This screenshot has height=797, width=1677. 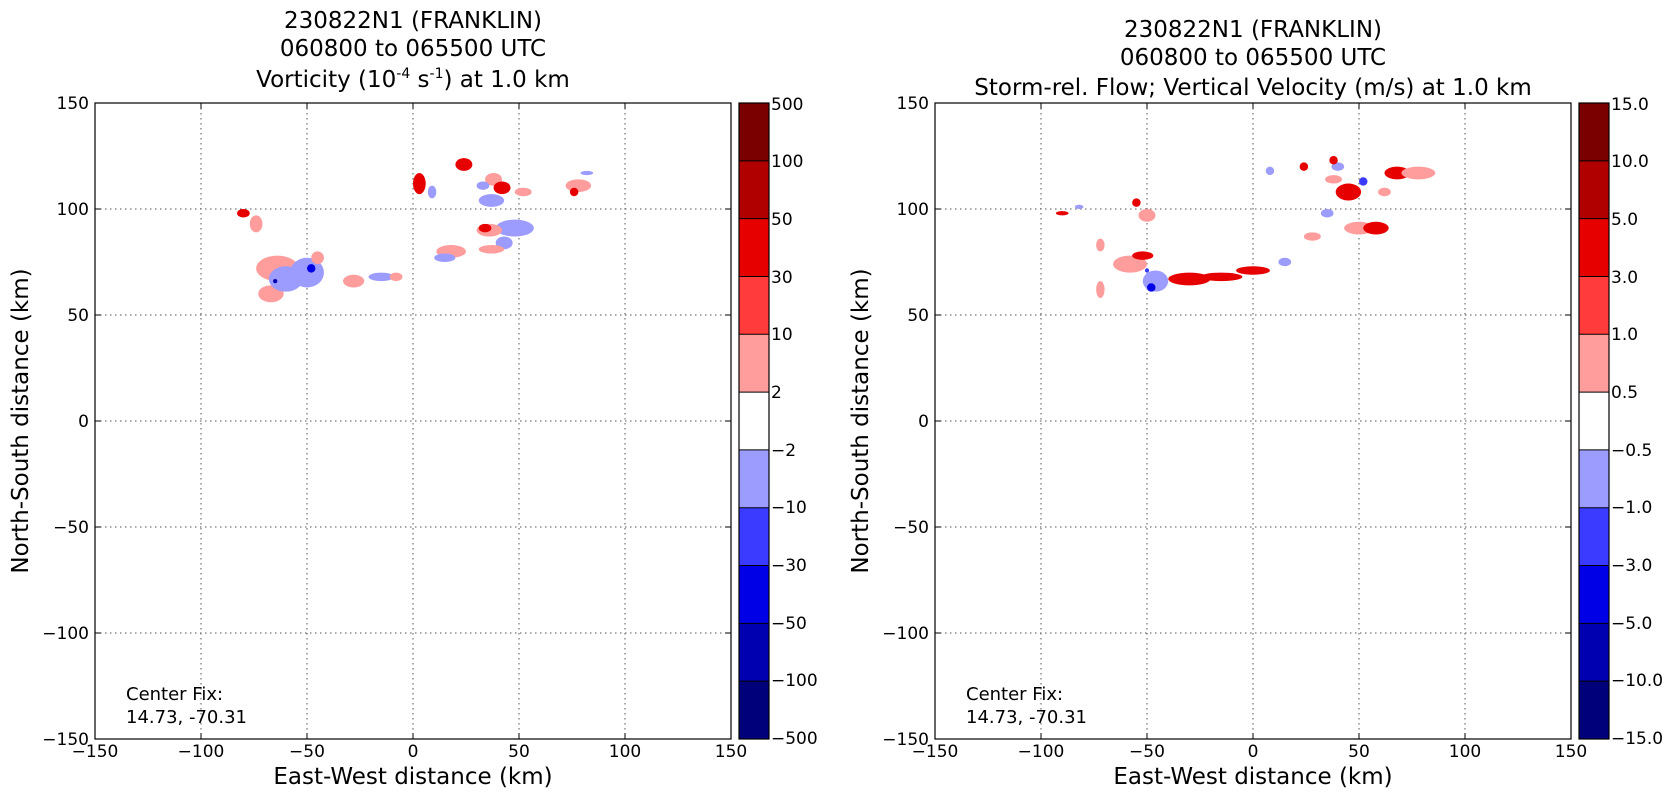 What do you see at coordinates (65, 740) in the screenshot?
I see `vorticity-ytick: −150` at bounding box center [65, 740].